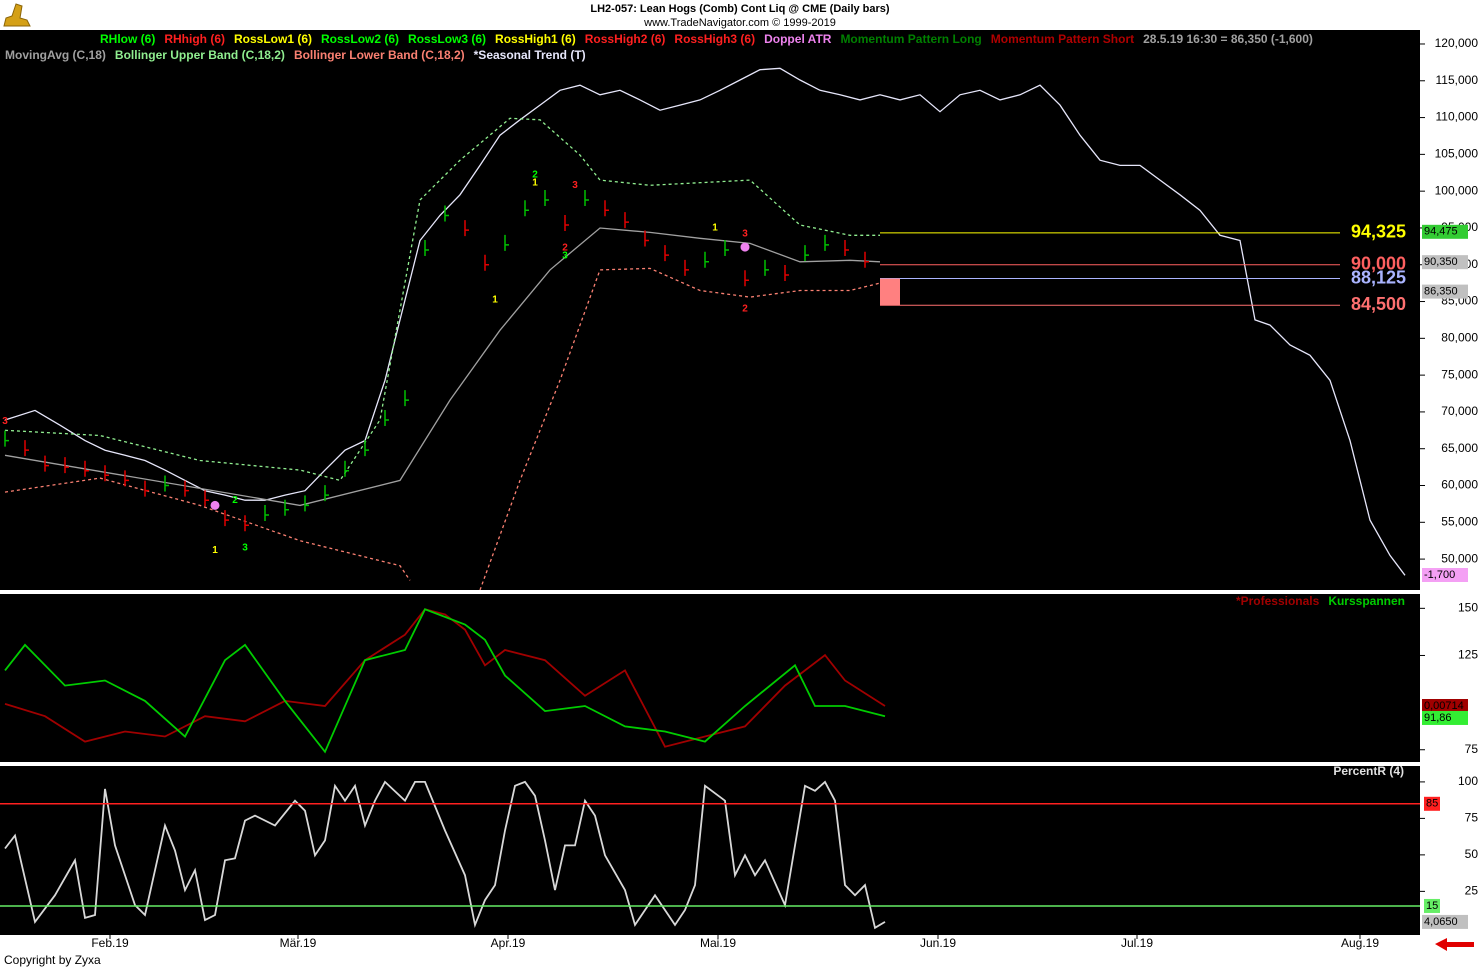  What do you see at coordinates (1360, 943) in the screenshot?
I see `x-tick-label: Aug.19` at bounding box center [1360, 943].